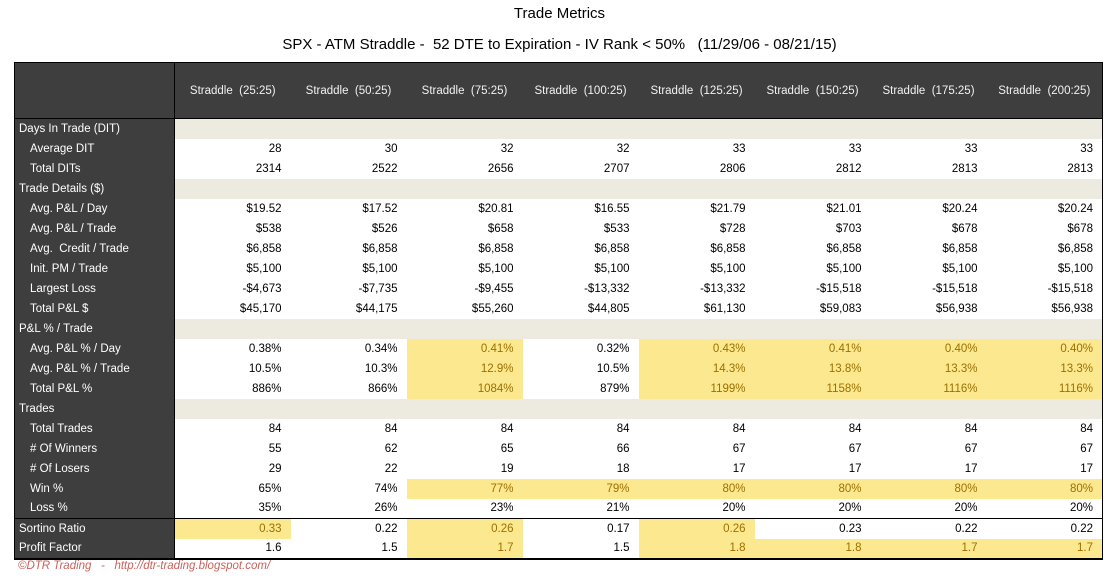 This screenshot has width=1119, height=580. Describe the element at coordinates (94, 388) in the screenshot. I see `row-label-13: Total P&L %` at that location.